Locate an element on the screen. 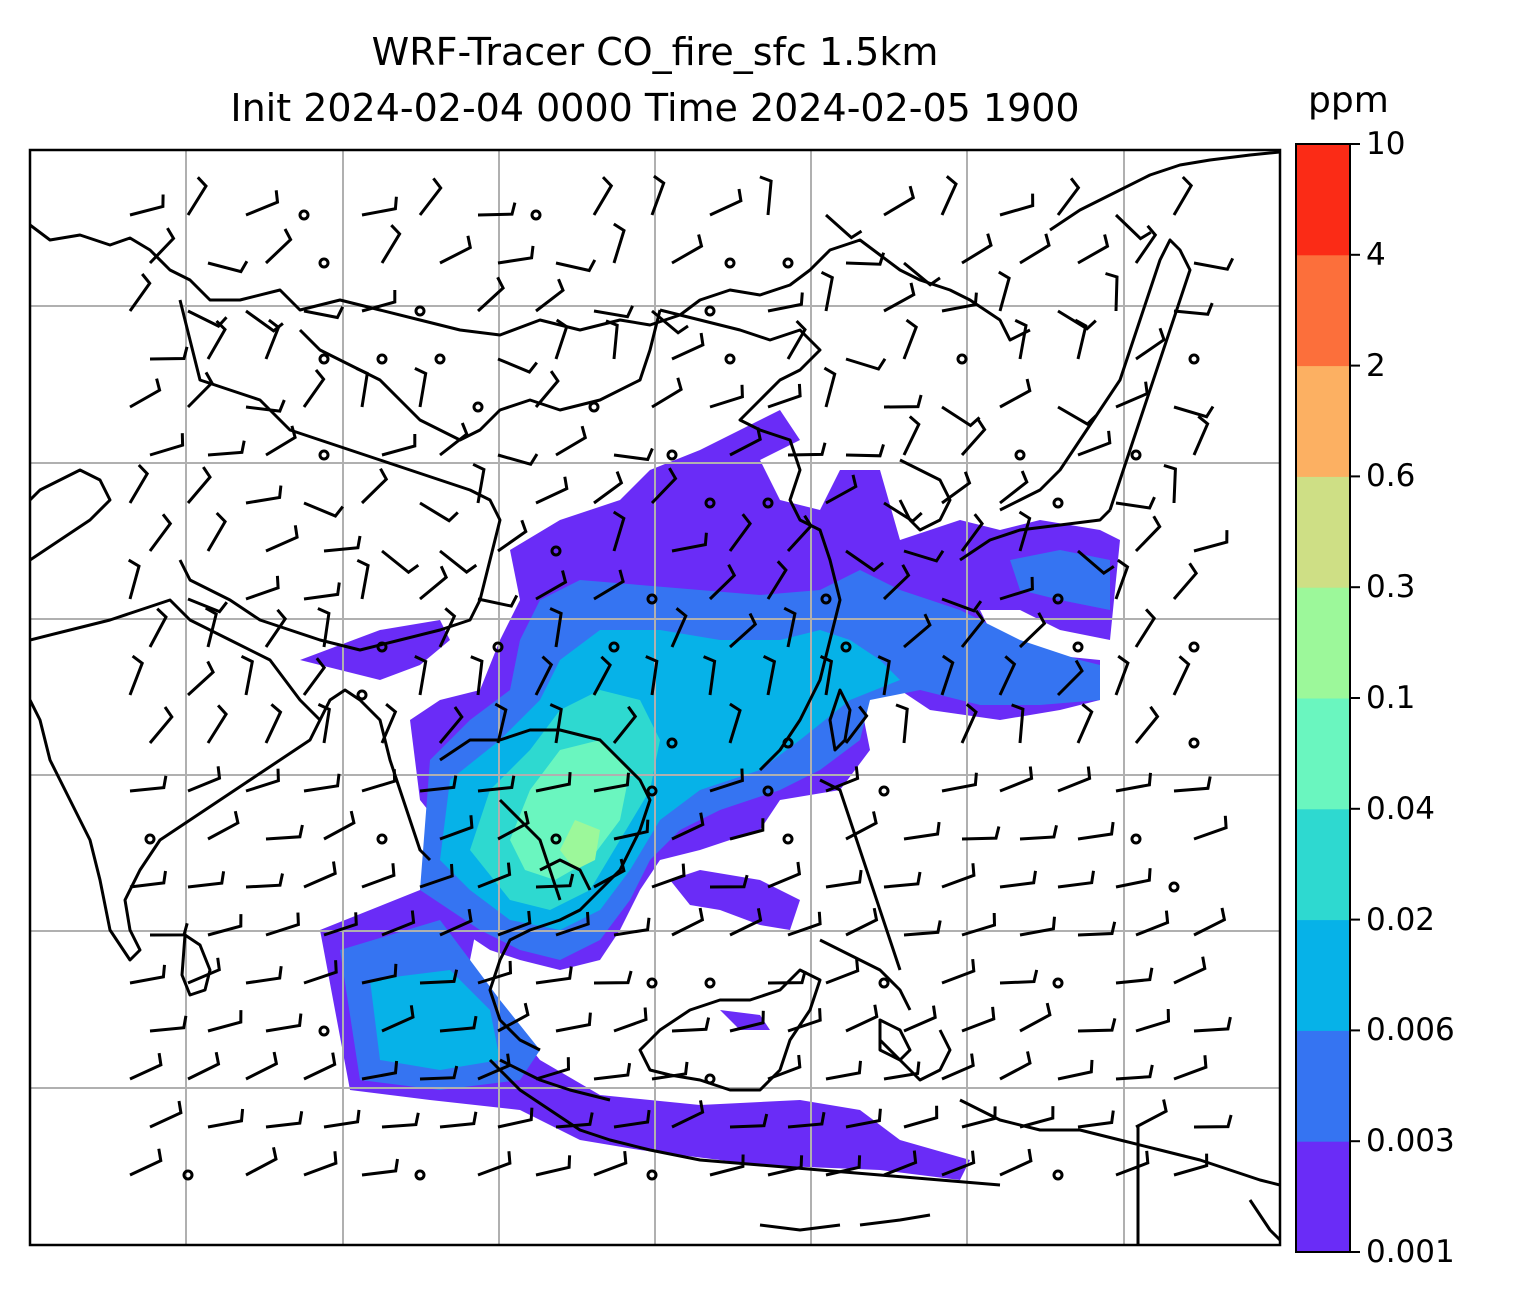  colorbar-unit-label: ppm is located at coordinates (1348, 100).